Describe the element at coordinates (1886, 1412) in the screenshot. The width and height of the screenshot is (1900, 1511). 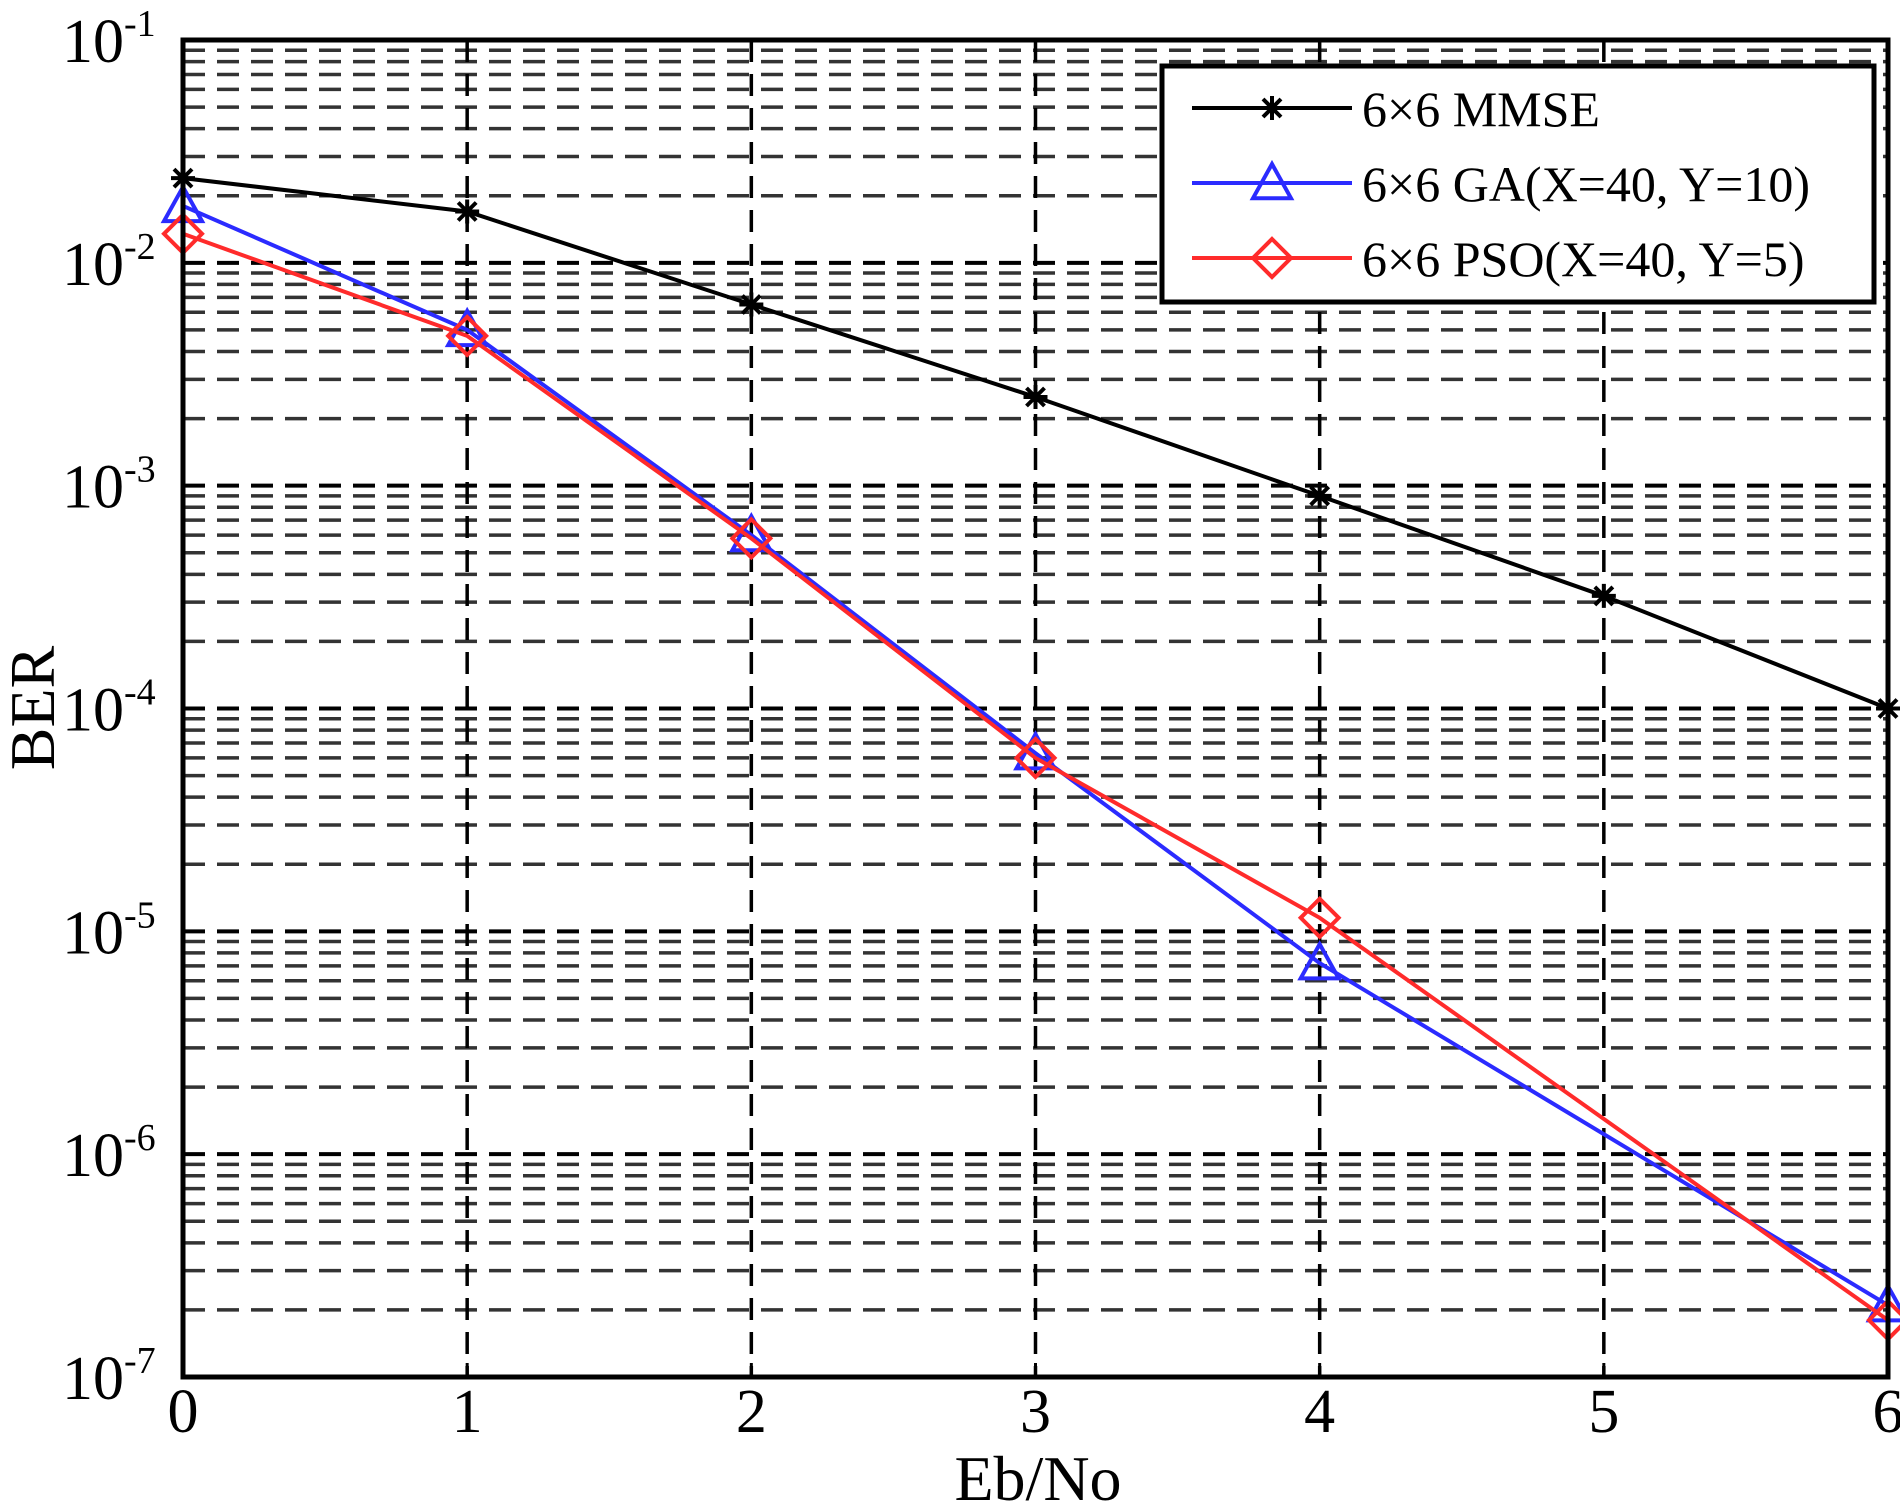
I see `x-tick-label: 6` at that location.